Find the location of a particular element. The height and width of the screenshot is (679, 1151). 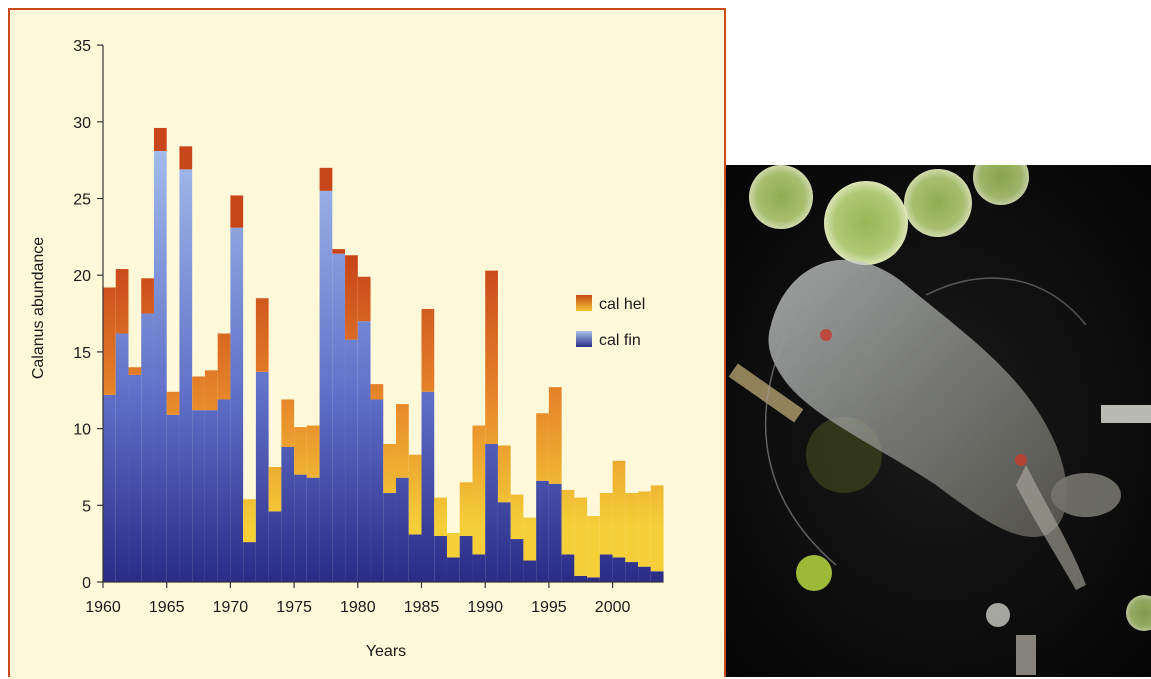

y-tick-label-30: 30 is located at coordinates (82, 123).